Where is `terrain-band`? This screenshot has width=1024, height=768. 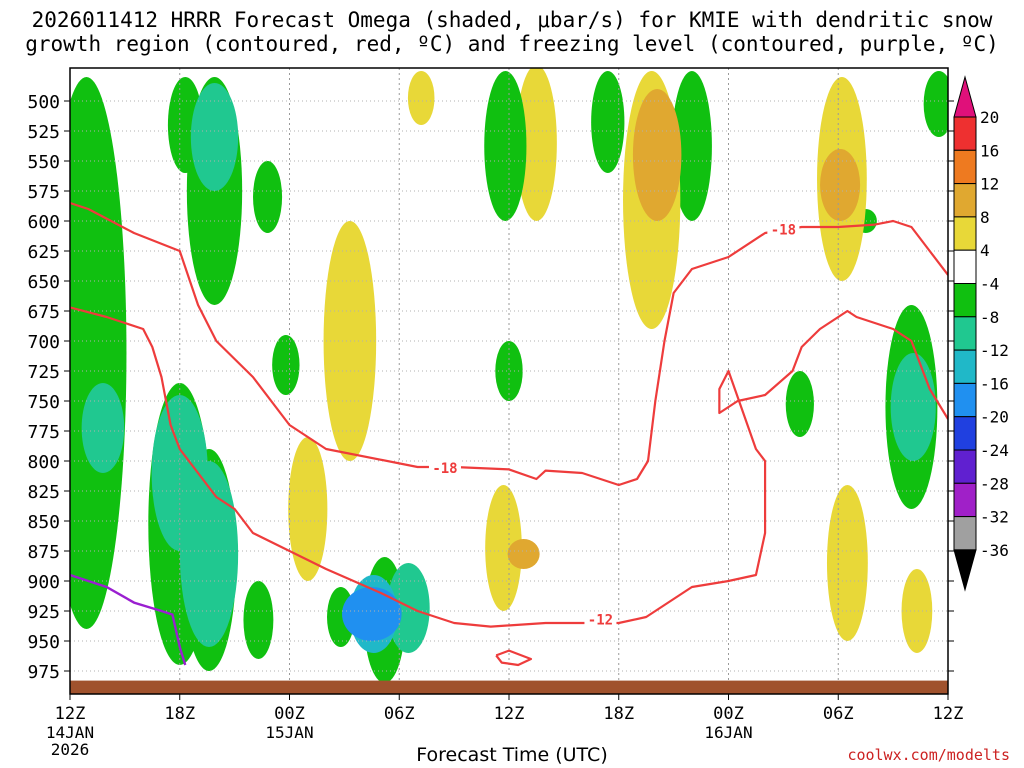
terrain-band is located at coordinates (509, 687).